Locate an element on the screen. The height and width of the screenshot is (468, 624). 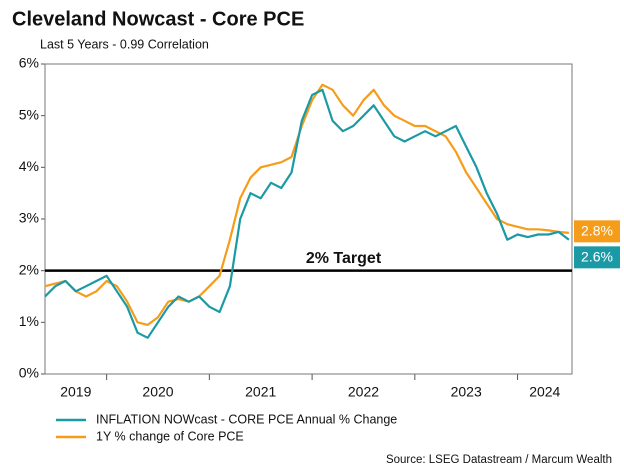
x-tick-label: 2022 is located at coordinates (363, 392).